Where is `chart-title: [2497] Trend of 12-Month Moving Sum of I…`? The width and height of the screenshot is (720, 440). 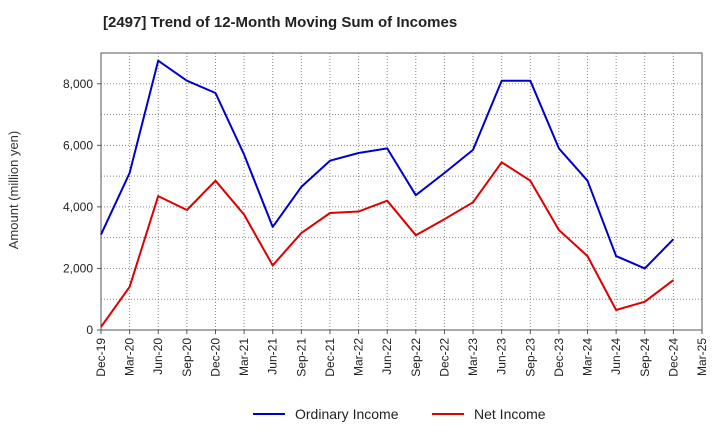
chart-title: [2497] Trend of 12-Month Moving Sum of I… is located at coordinates (280, 22).